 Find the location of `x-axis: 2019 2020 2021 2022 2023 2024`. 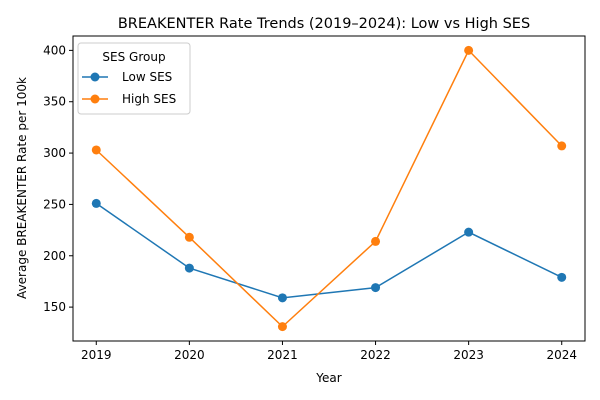

x-axis: 2019 2020 2021 2022 2023 2024 is located at coordinates (329, 351).